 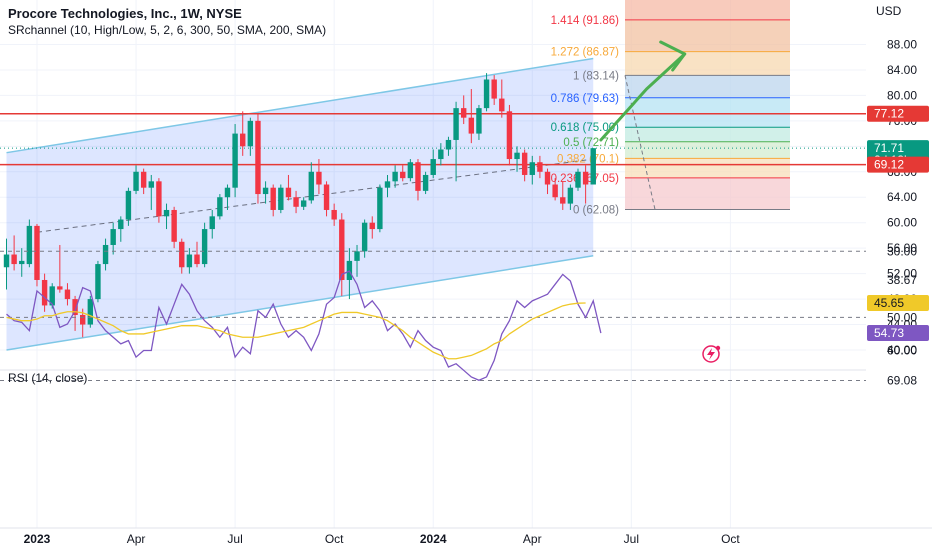 What do you see at coordinates (300, 105) in the screenshot?
I see `channel-upper-line` at bounding box center [300, 105].